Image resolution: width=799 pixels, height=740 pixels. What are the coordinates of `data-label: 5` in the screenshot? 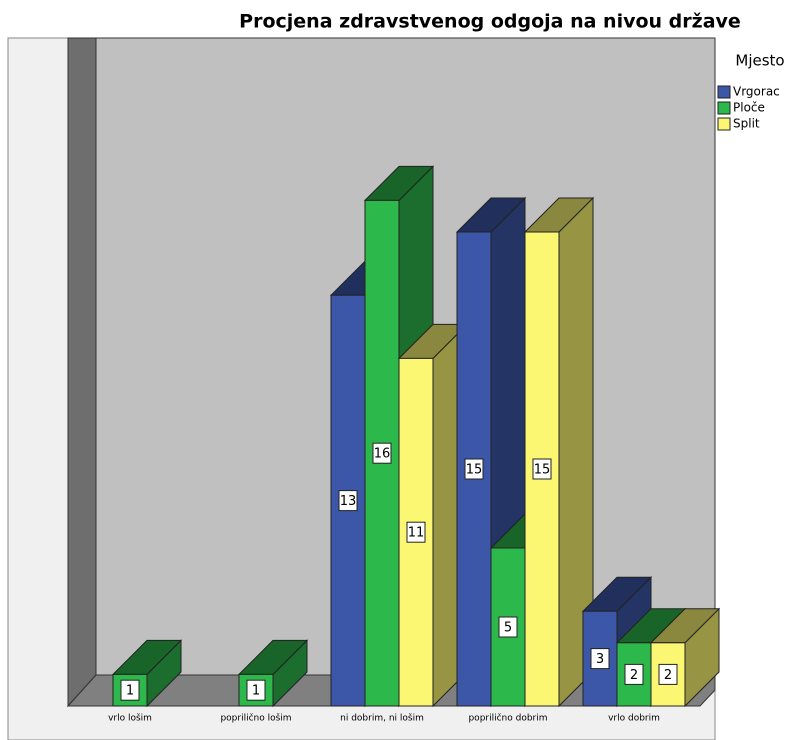 It's located at (508, 628).